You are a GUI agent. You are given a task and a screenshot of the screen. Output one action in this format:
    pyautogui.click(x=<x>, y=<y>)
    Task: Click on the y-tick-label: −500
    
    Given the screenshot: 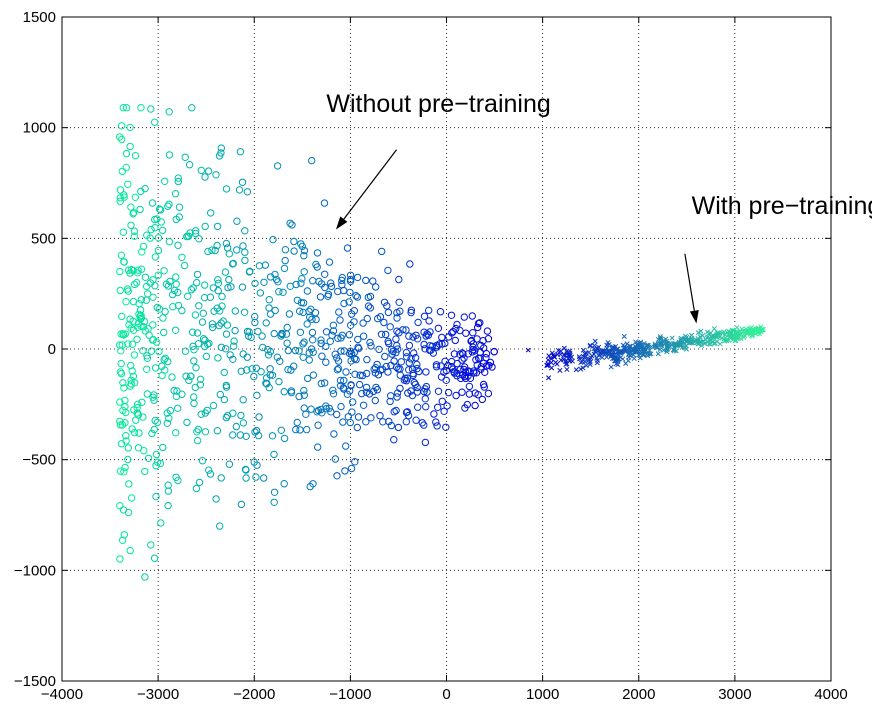 What is the action you would take?
    pyautogui.click(x=39, y=460)
    